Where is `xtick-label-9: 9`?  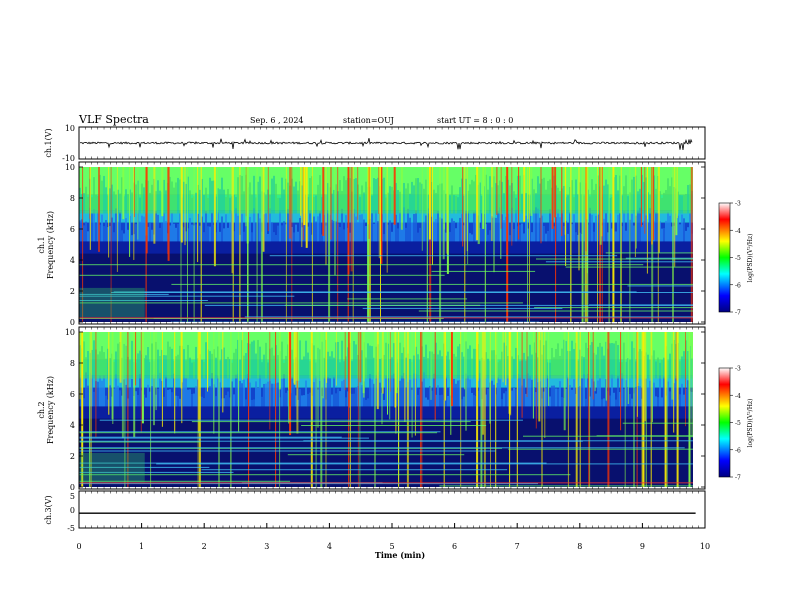 xtick-label-9: 9 is located at coordinates (642, 546).